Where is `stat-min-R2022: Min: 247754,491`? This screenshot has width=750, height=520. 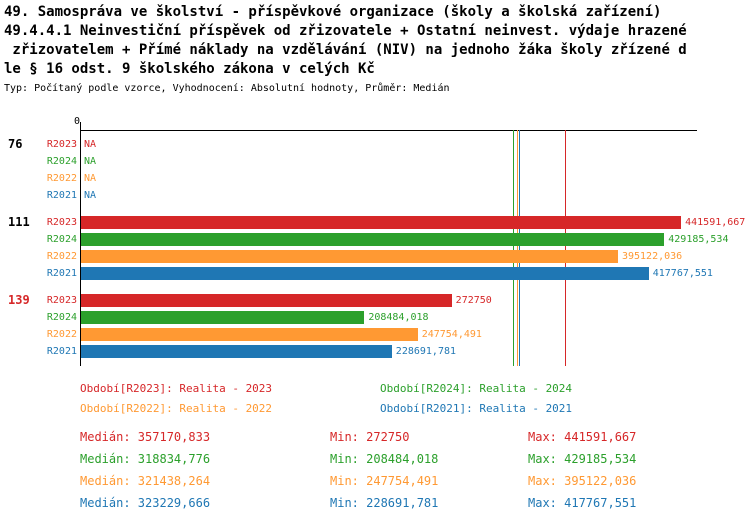 stat-min-R2022: Min: 247754,491 is located at coordinates (384, 481).